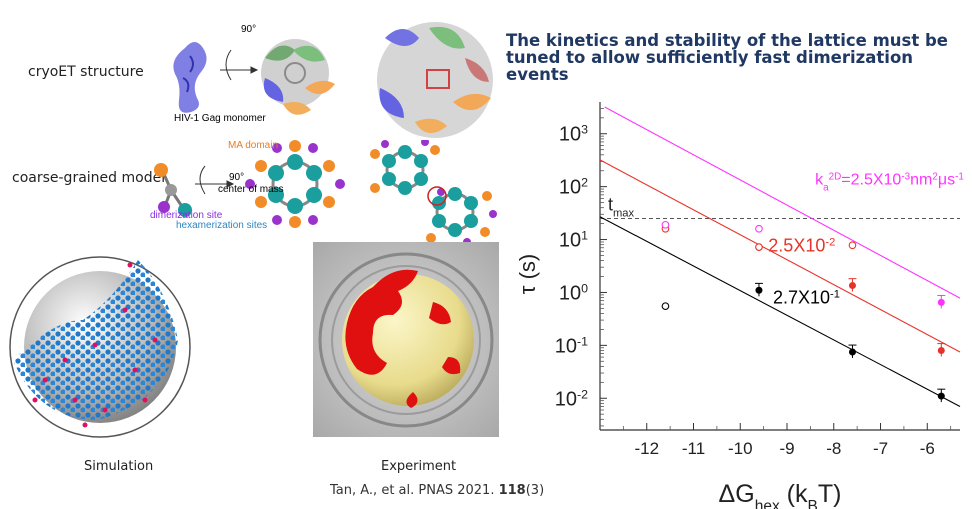 The image size is (972, 509). Describe the element at coordinates (573, 187) in the screenshot. I see `y-tick-label: 10²` at that location.